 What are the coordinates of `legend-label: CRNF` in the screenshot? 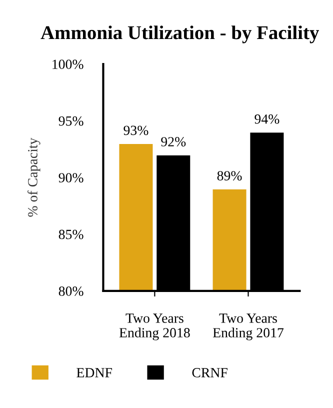 It's located at (210, 373).